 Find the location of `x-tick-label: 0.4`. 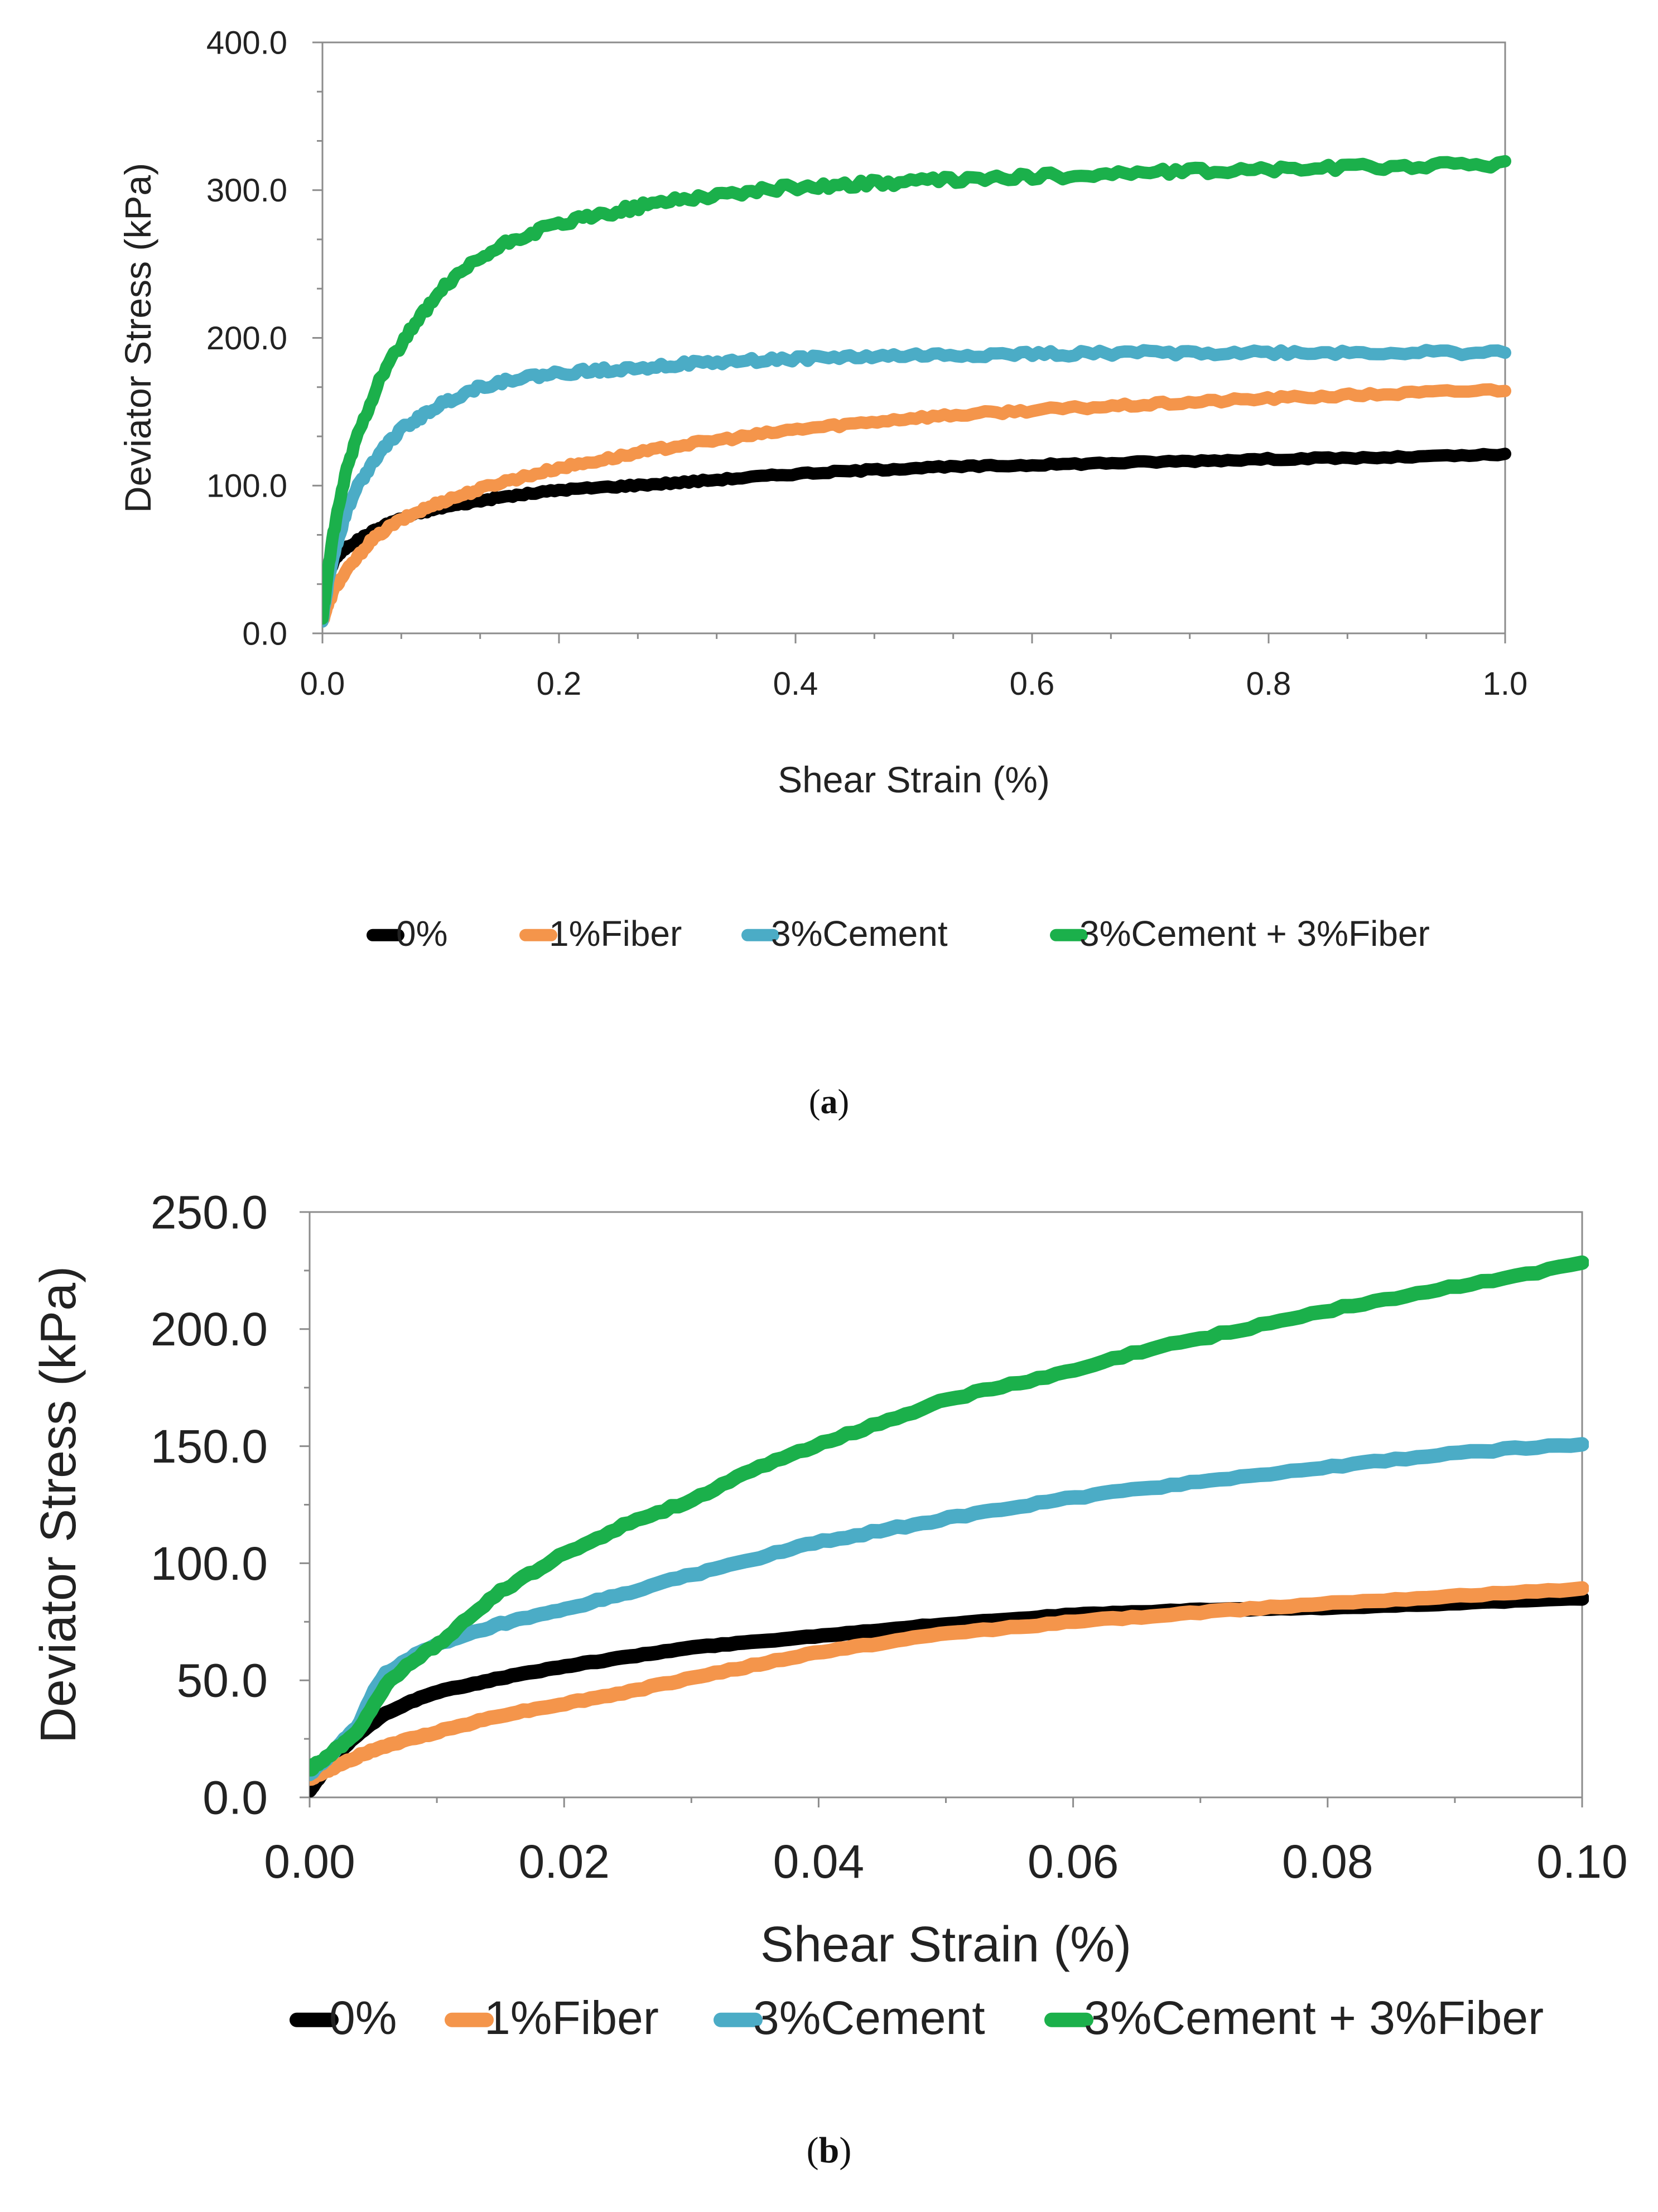

x-tick-label: 0.4 is located at coordinates (795, 684).